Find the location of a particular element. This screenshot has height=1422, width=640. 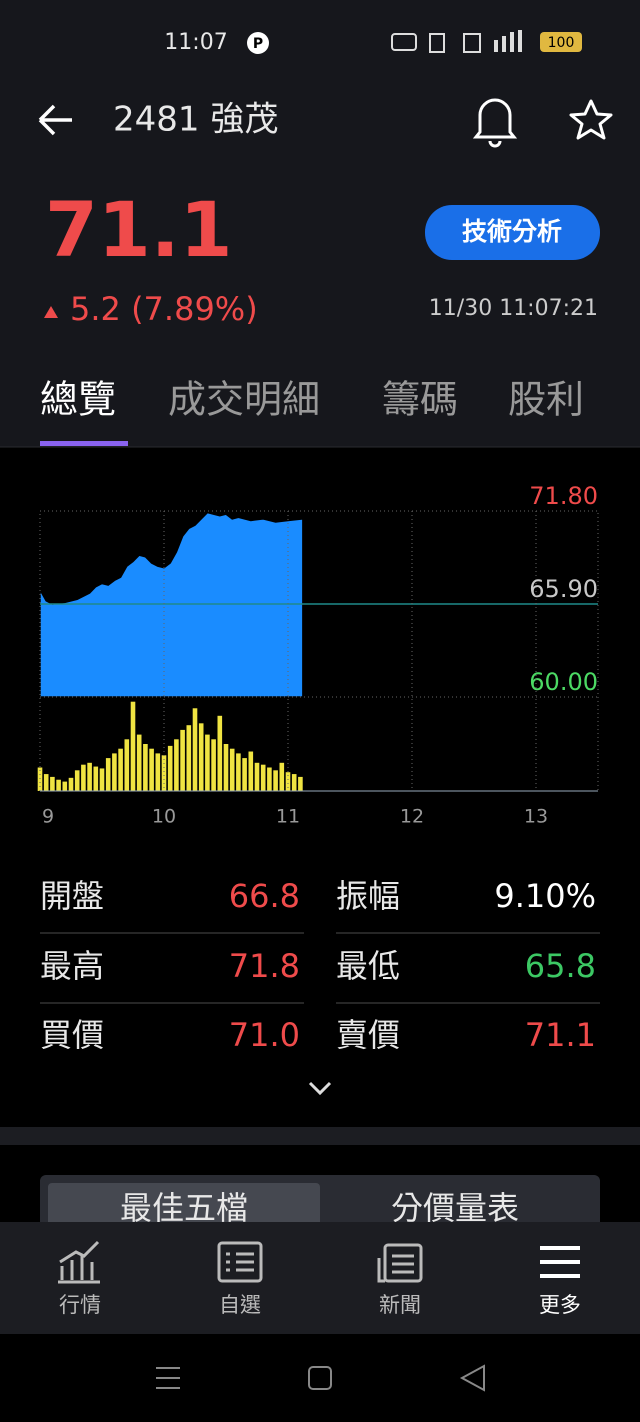

price-area is located at coordinates (171, 604).